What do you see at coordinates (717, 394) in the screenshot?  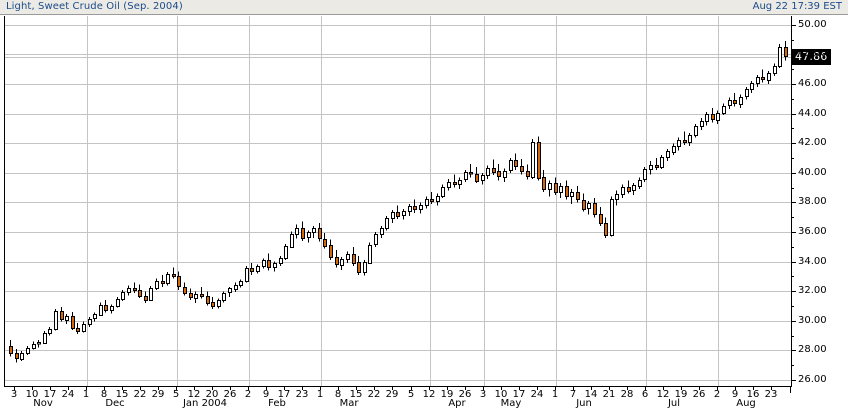 I see `date-tick-label: 2` at bounding box center [717, 394].